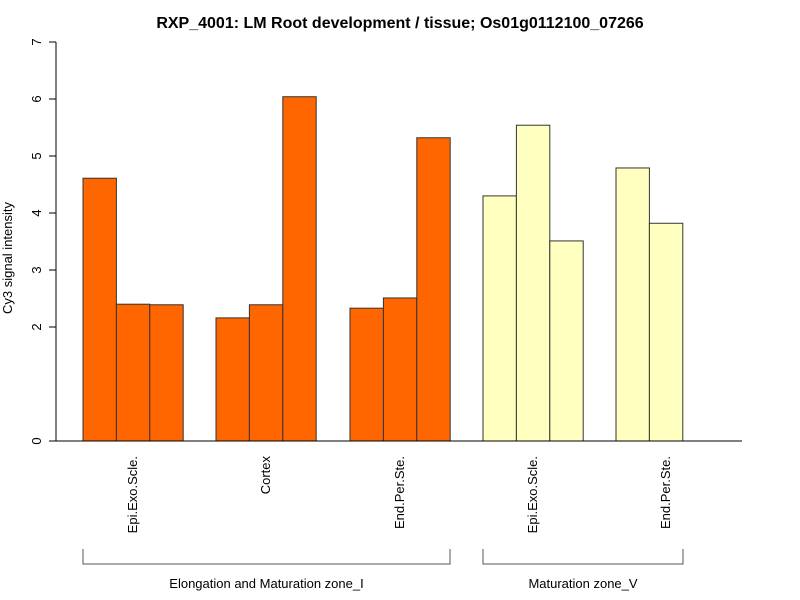 Image resolution: width=800 pixels, height=600 pixels. What do you see at coordinates (36, 269) in the screenshot?
I see `y-tick-label: 3` at bounding box center [36, 269].